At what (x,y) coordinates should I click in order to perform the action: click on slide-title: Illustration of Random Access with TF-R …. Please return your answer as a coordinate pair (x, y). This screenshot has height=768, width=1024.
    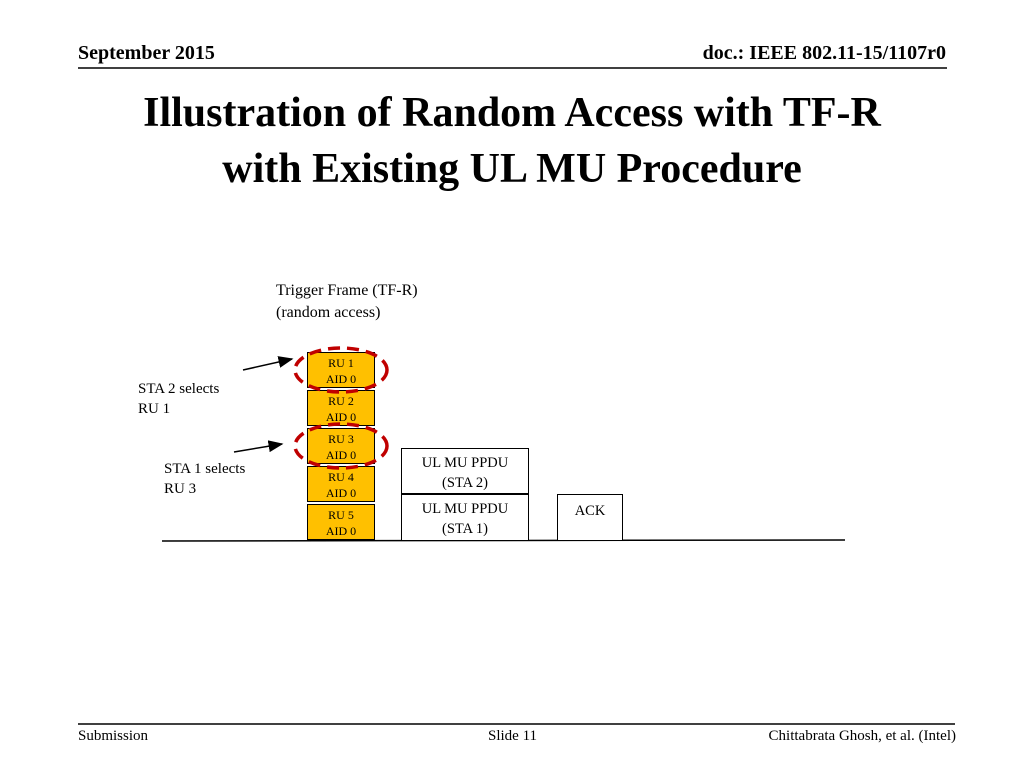
    Looking at the image, I should click on (512, 141).